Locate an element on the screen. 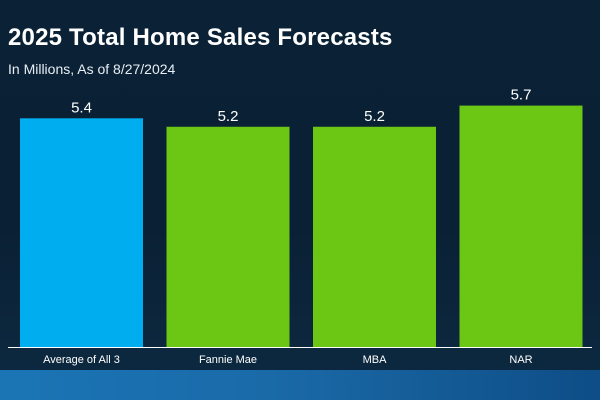  value-label: 5.4 is located at coordinates (81, 107).